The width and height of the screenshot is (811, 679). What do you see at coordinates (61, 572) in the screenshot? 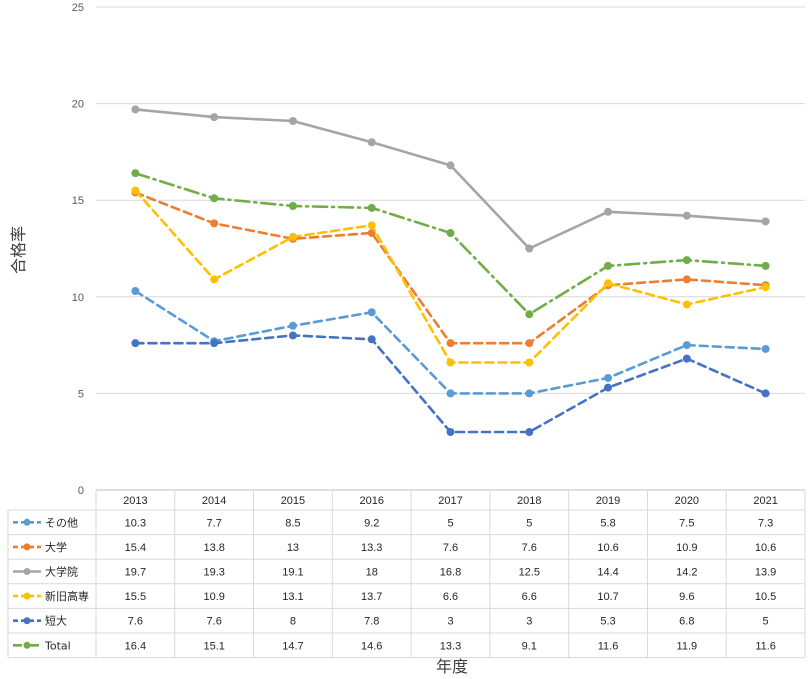
I see `legend-label: 大学院` at bounding box center [61, 572].